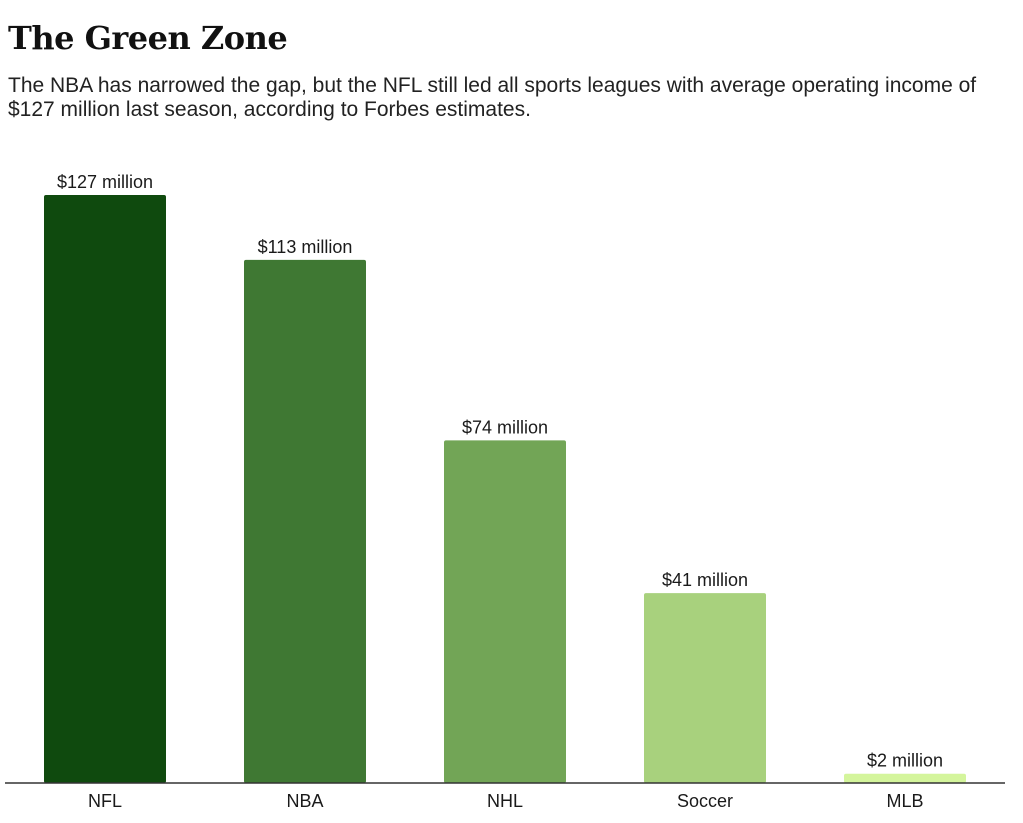 This screenshot has height=823, width=1023. Describe the element at coordinates (305, 521) in the screenshot. I see `bar-nba` at that location.